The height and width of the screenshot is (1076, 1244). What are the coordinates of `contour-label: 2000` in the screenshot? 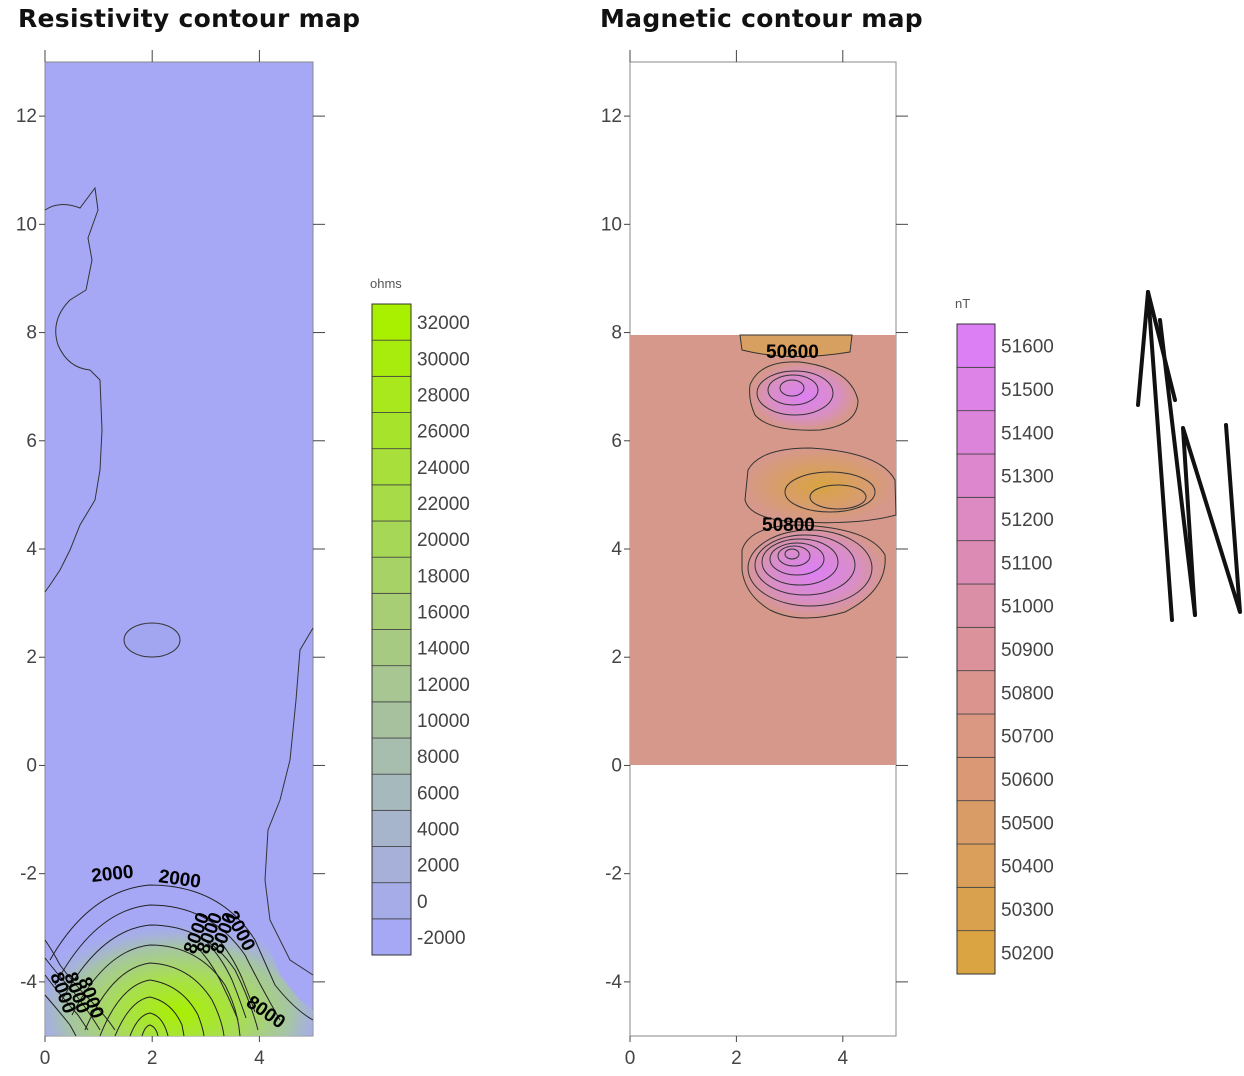 It's located at (112, 874).